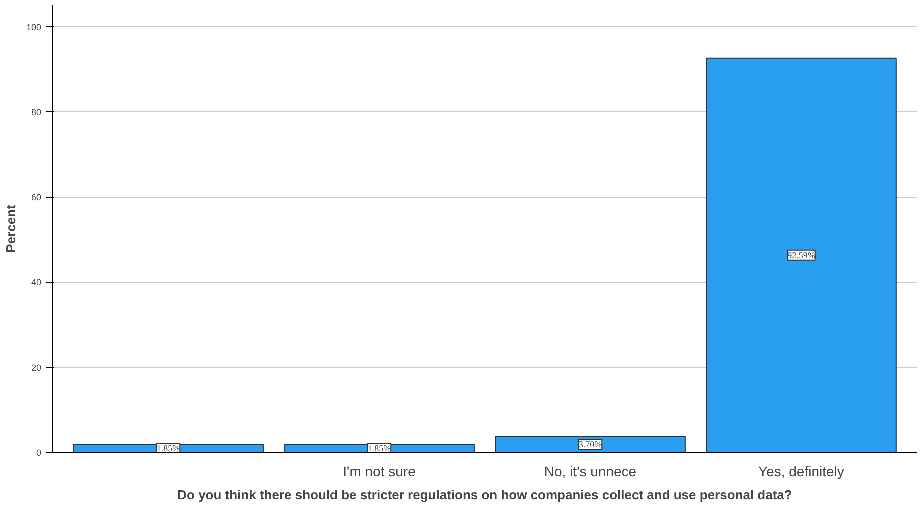 The image size is (922, 505). I want to click on y-tick-label: 100, so click(34, 27).